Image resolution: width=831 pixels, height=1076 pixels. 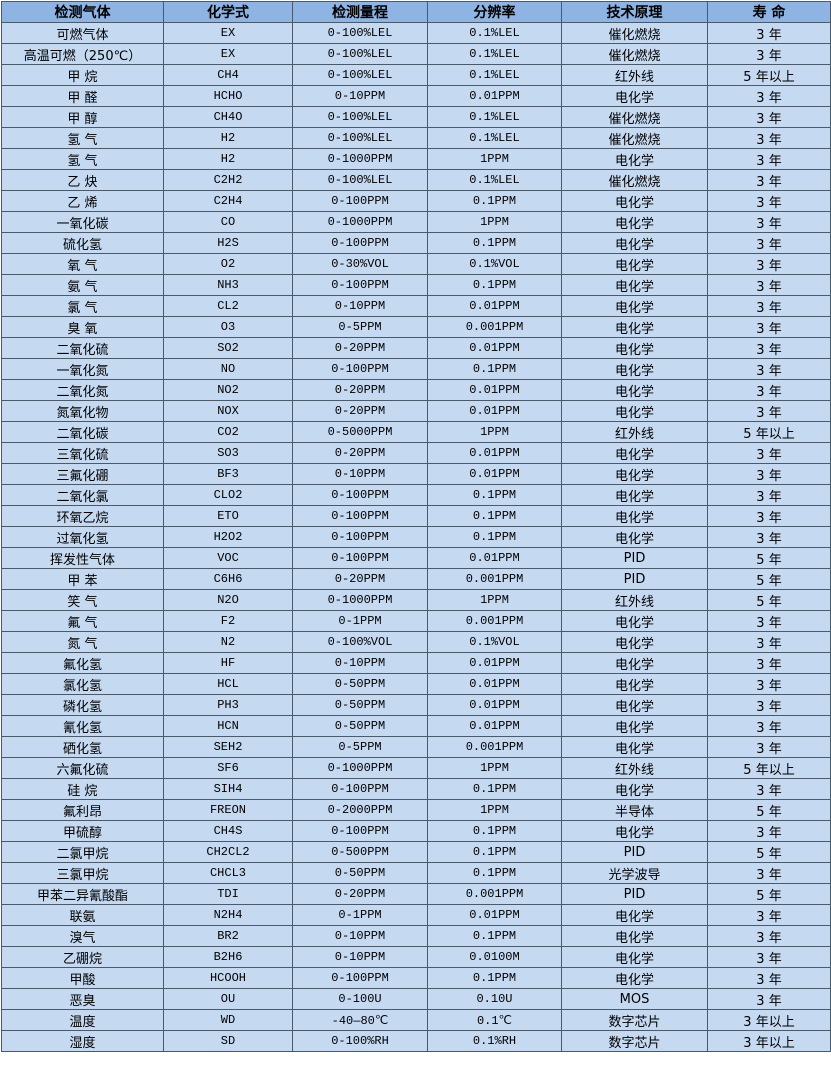 I want to click on cell-formula: NO, so click(x=228, y=369).